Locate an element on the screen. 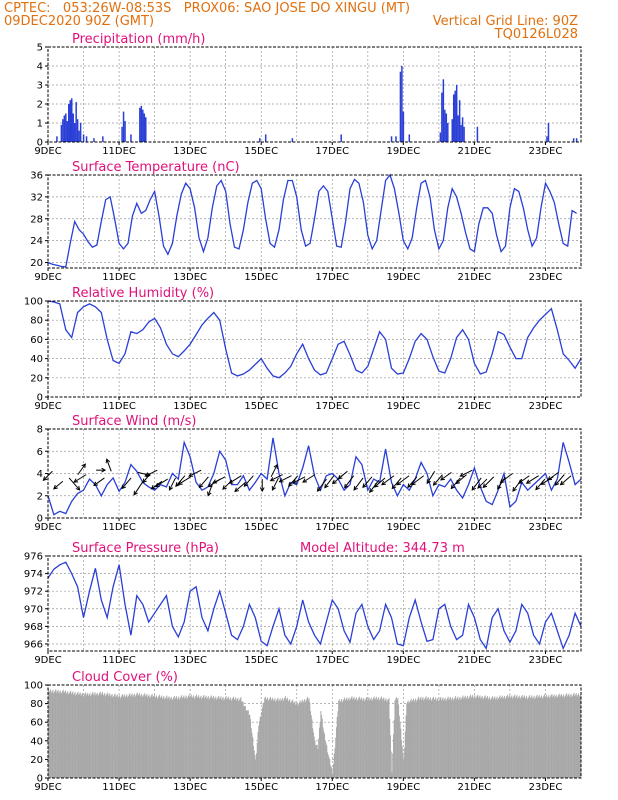 The height and width of the screenshot is (800, 618). rh-series-line is located at coordinates (314, 339).